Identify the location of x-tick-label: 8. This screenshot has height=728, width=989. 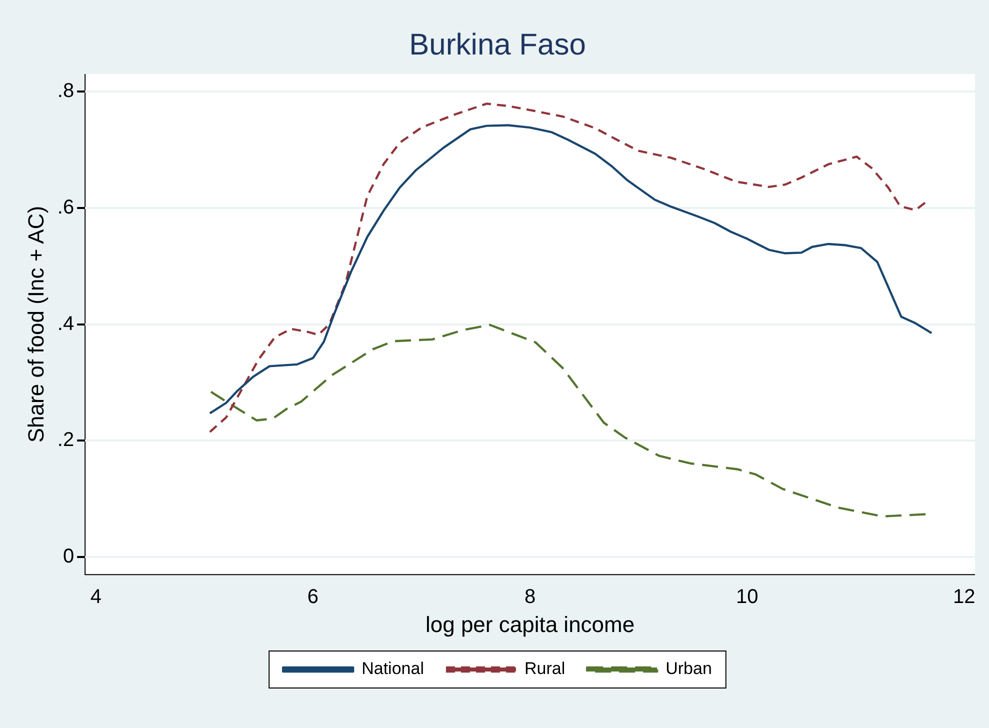
(530, 597).